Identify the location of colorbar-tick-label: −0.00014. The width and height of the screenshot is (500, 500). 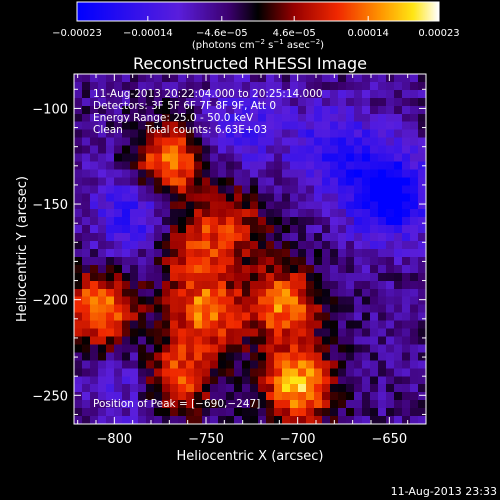
(148, 33).